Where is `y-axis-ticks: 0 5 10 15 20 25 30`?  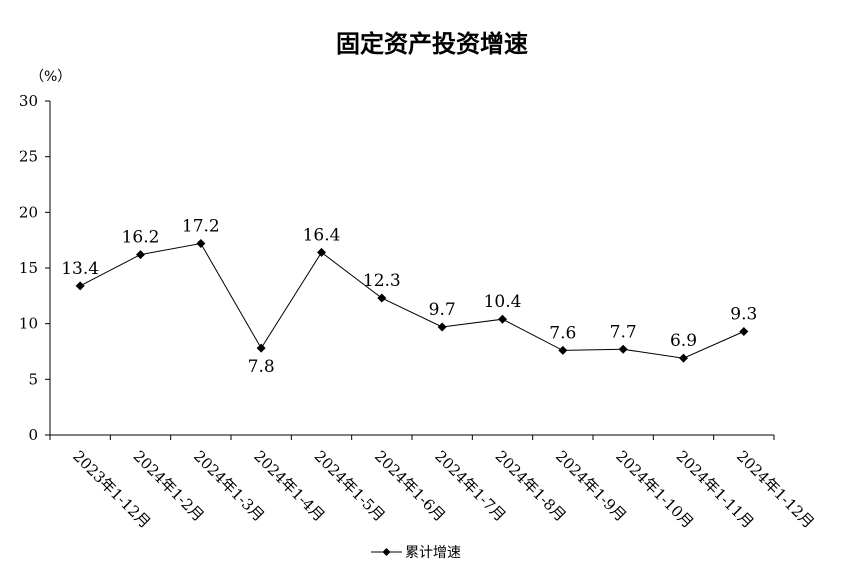
y-axis-ticks: 0 5 10 15 20 25 30 is located at coordinates (34, 268).